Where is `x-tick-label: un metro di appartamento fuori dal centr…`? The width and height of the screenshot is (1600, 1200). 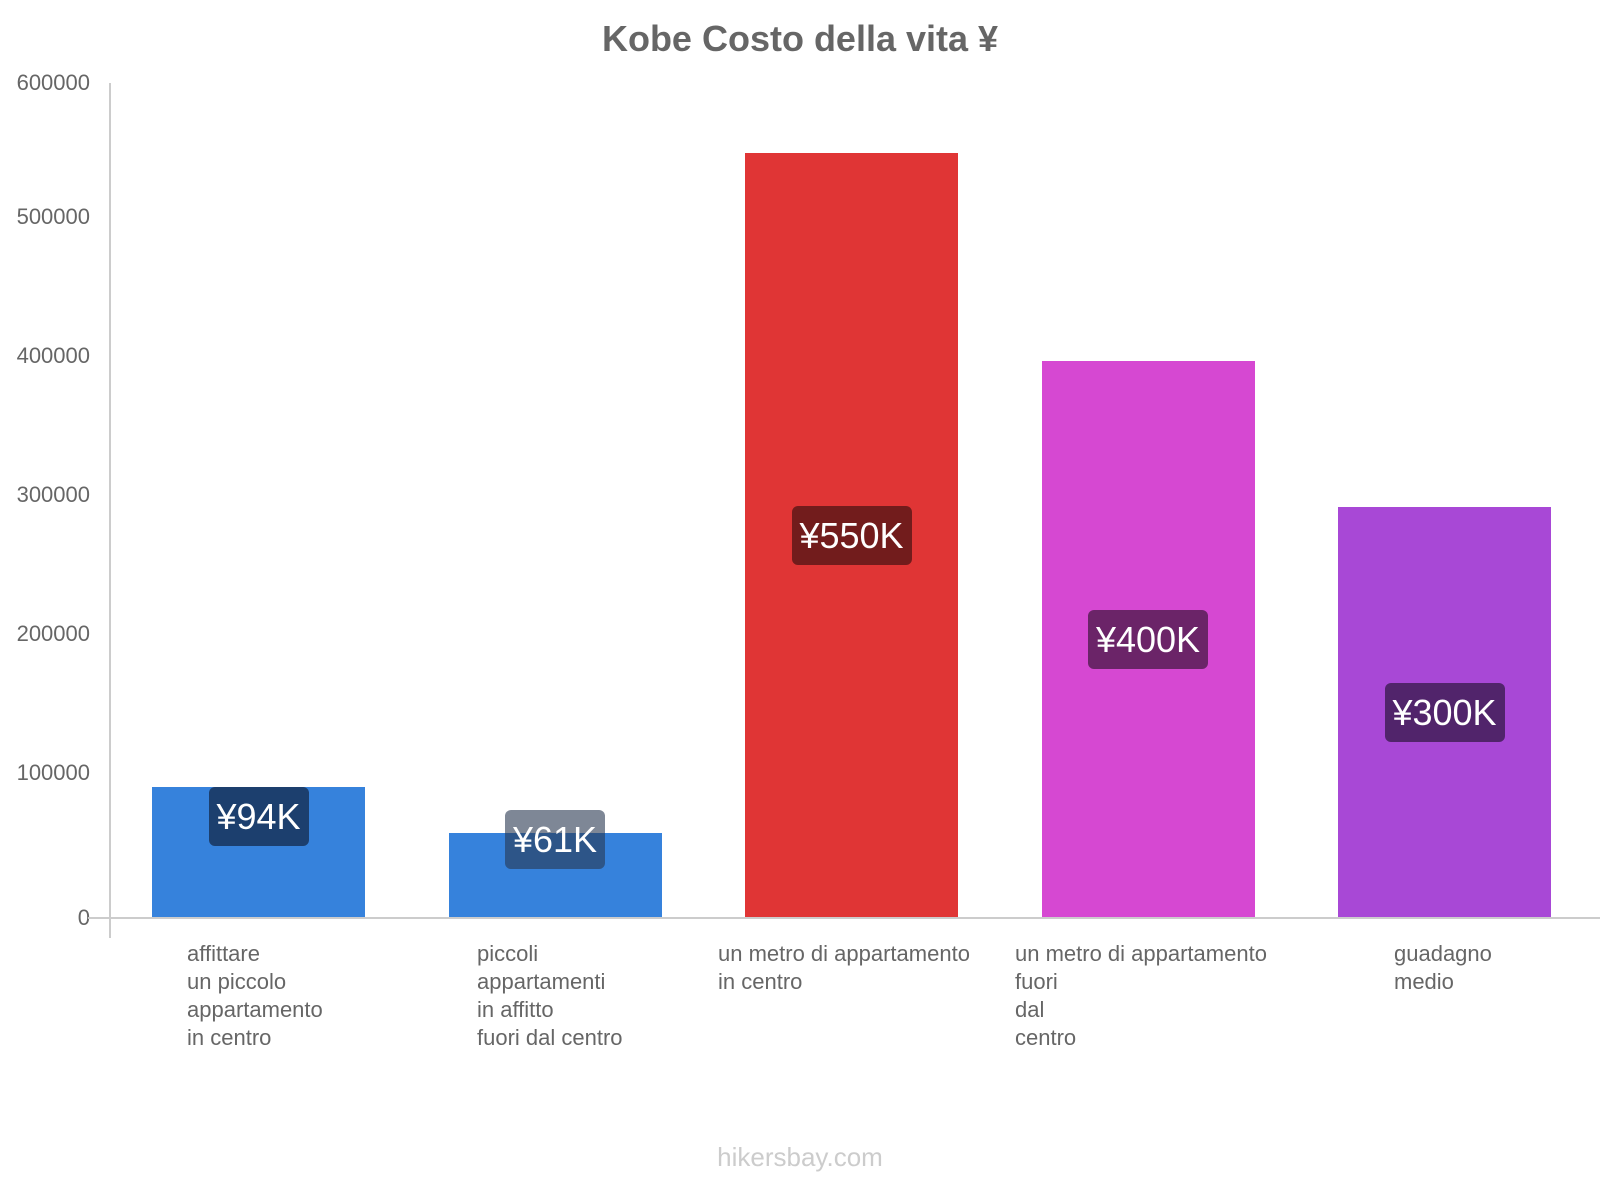 x-tick-label: un metro di appartamento fuori dal centr… is located at coordinates (1141, 995).